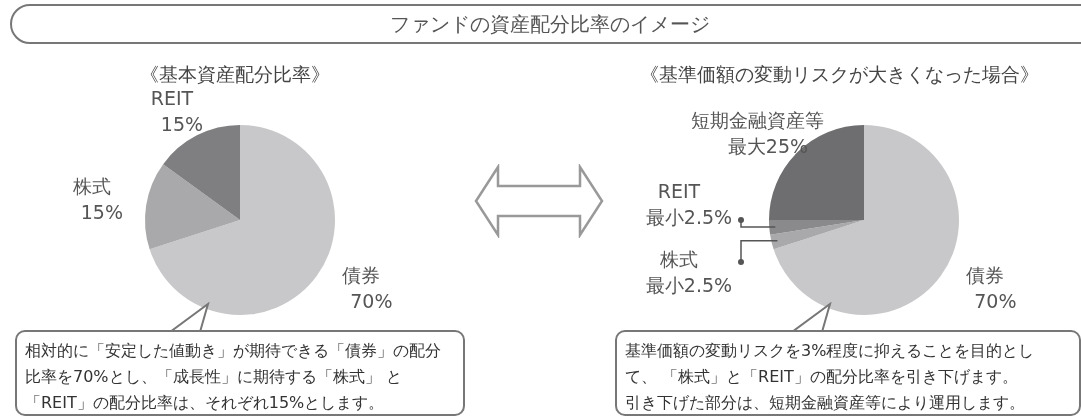  Describe the element at coordinates (233, 351) in the screenshot. I see `text: 相対的に「安定した値動き」が期待できる「債券」の配分` at that location.